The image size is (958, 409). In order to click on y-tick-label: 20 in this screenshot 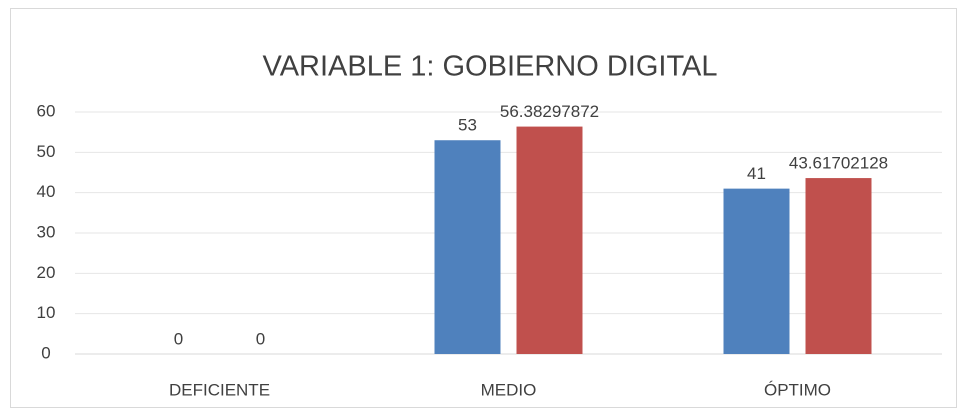, I will do `click(46, 272)`.